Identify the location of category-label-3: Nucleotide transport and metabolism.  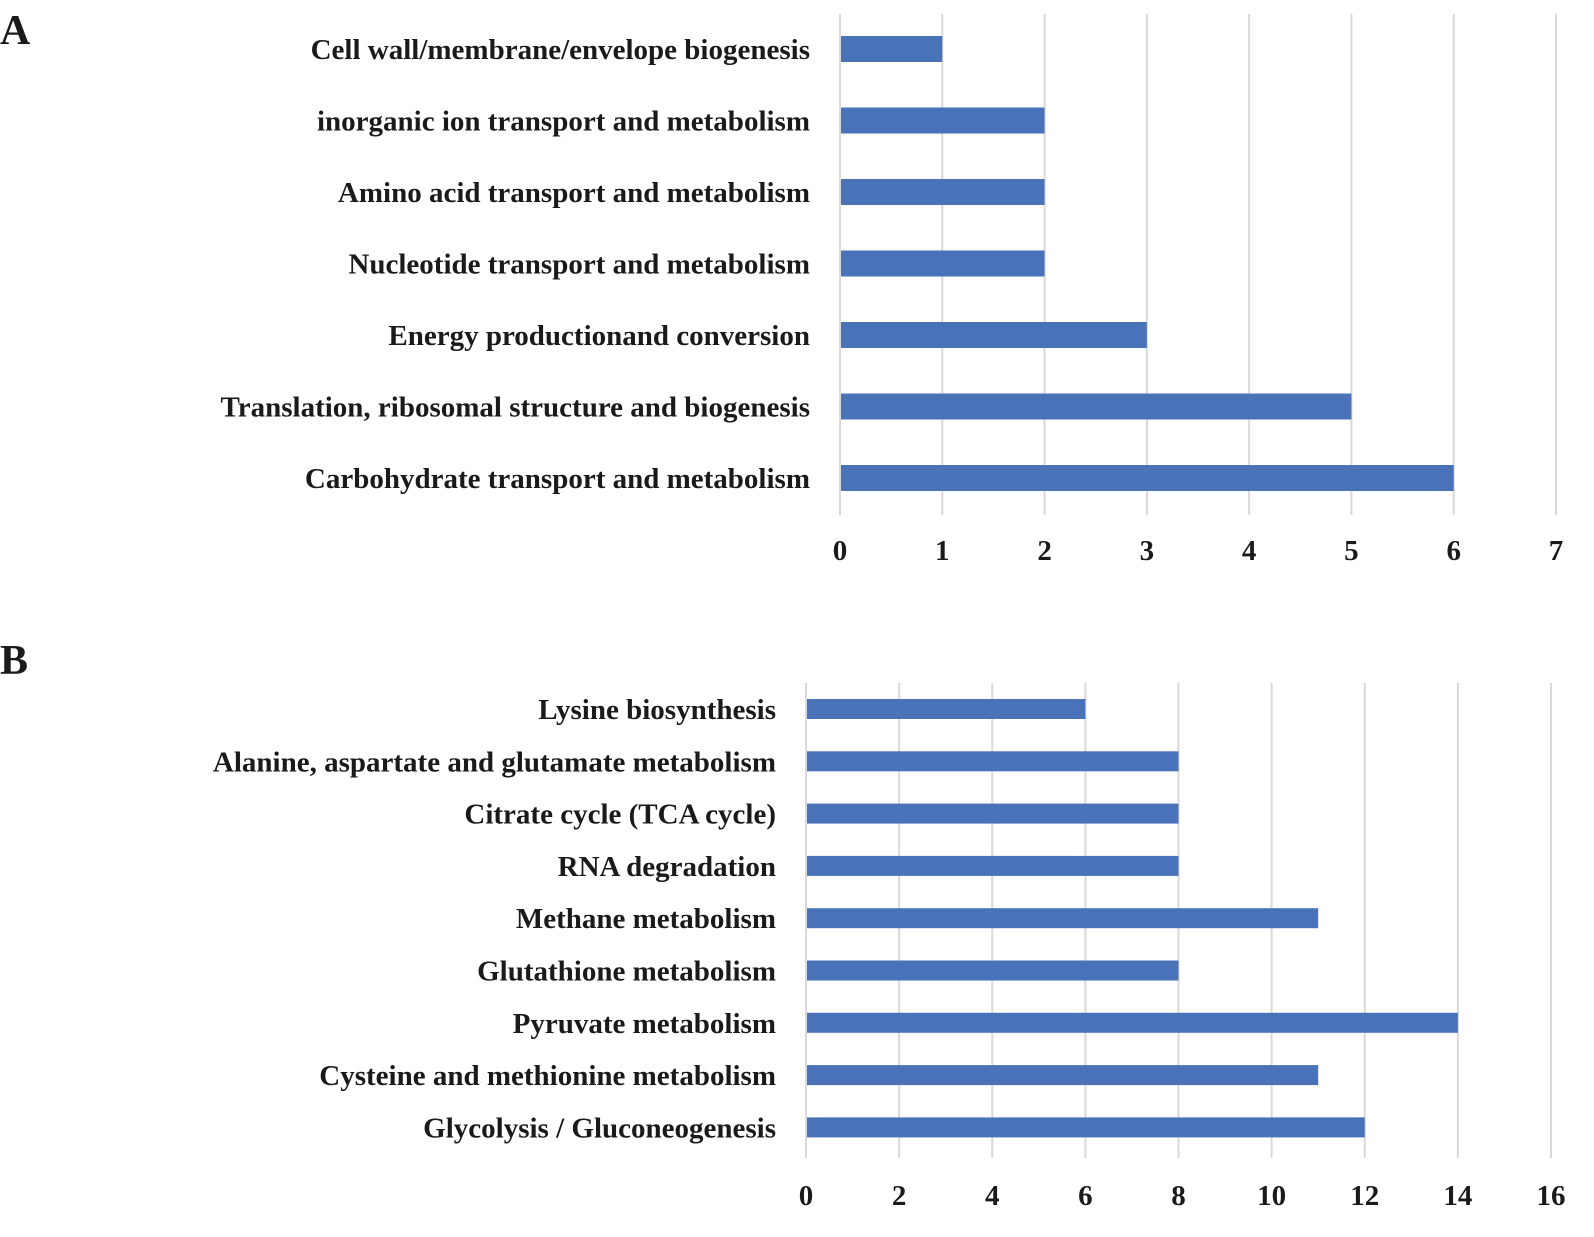
(579, 265).